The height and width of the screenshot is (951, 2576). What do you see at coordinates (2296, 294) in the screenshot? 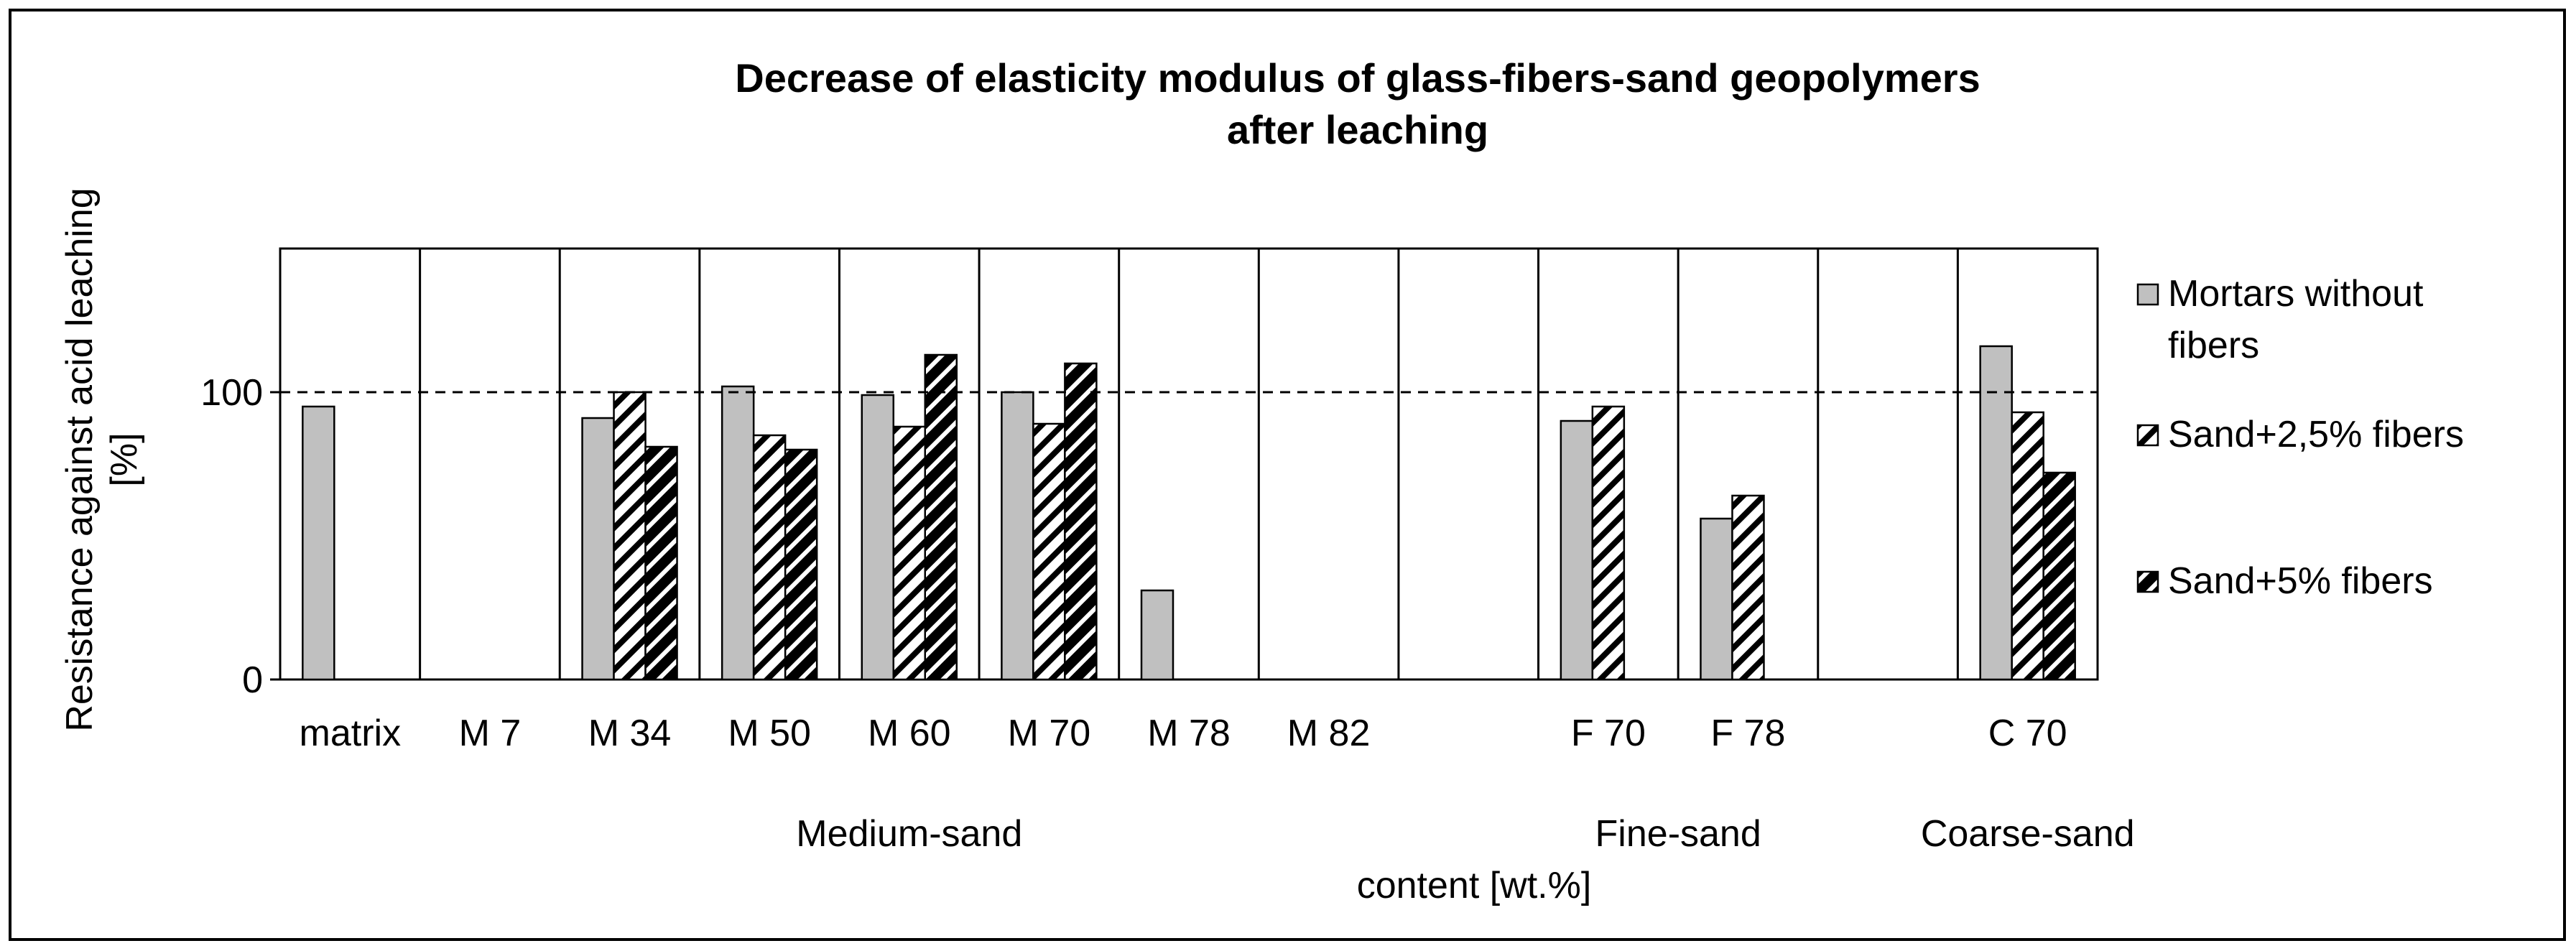
I see `legend-label: Mortars without` at bounding box center [2296, 294].